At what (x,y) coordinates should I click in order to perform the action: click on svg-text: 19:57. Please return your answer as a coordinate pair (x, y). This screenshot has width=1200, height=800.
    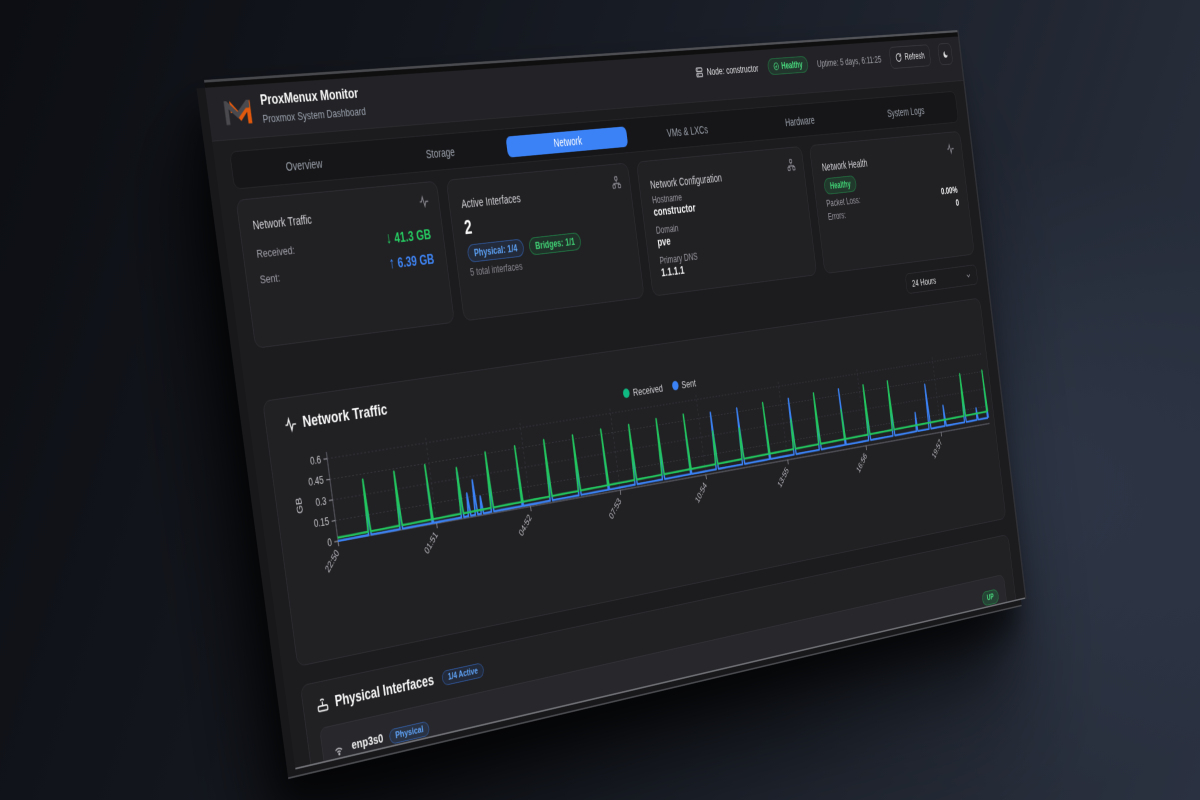
    Looking at the image, I should click on (937, 449).